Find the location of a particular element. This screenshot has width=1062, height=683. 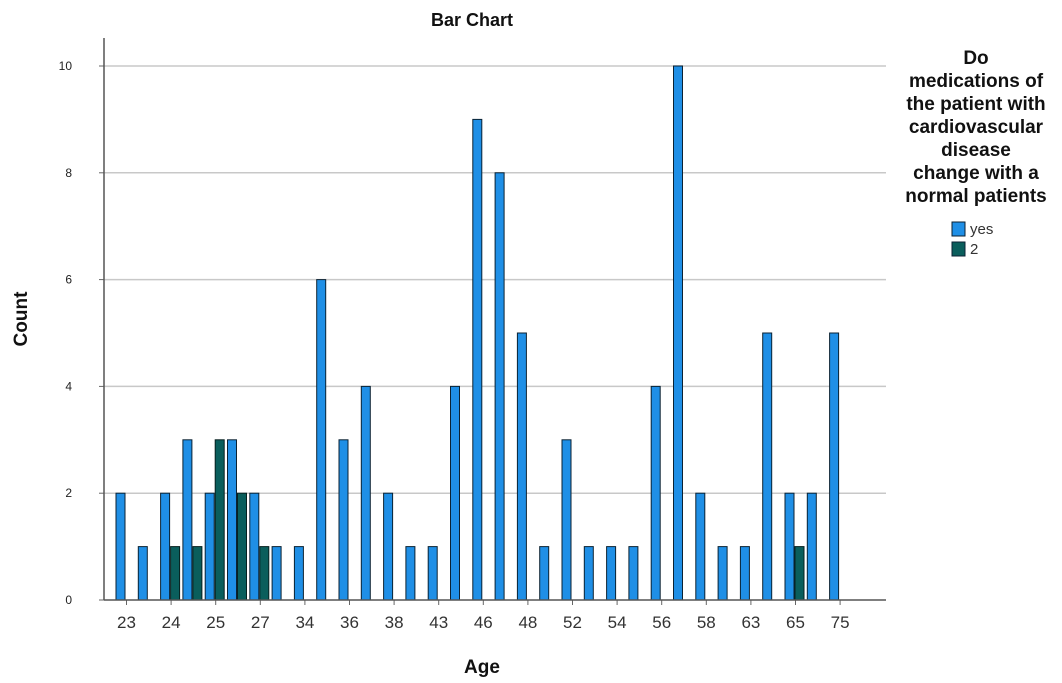

x-axis-title: Age is located at coordinates (482, 667).